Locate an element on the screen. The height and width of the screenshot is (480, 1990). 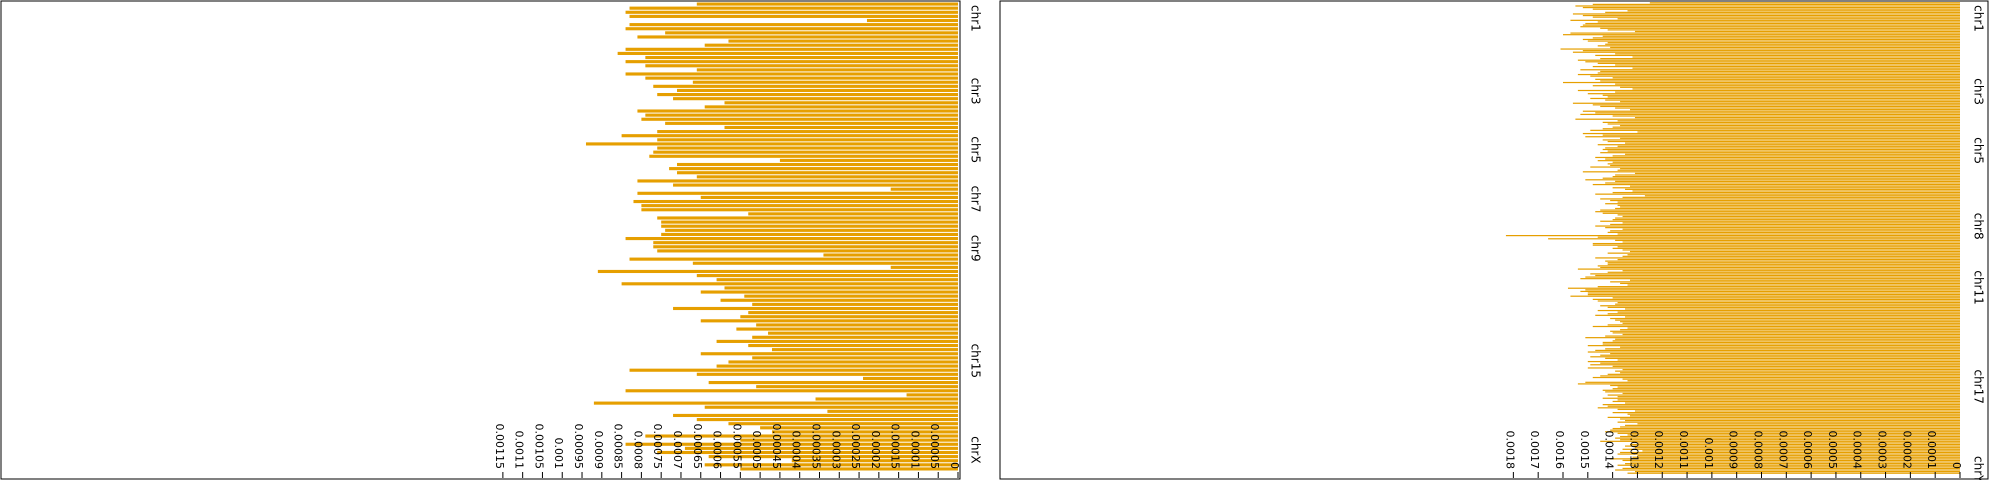
y-category-label: chr1 is located at coordinates (1979, 18).